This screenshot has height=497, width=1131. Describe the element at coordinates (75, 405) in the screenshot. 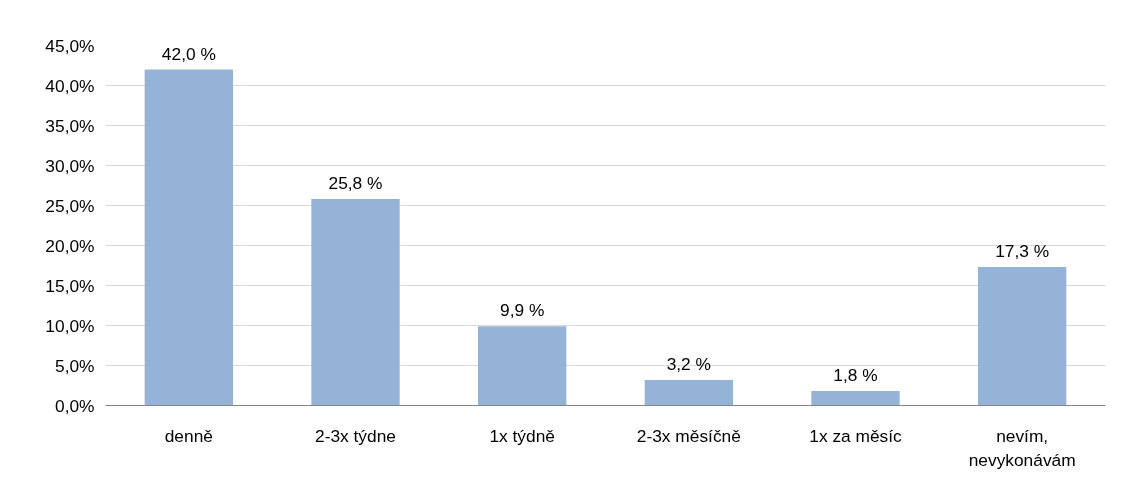

I see `y-tick-label: 0,0%` at that location.